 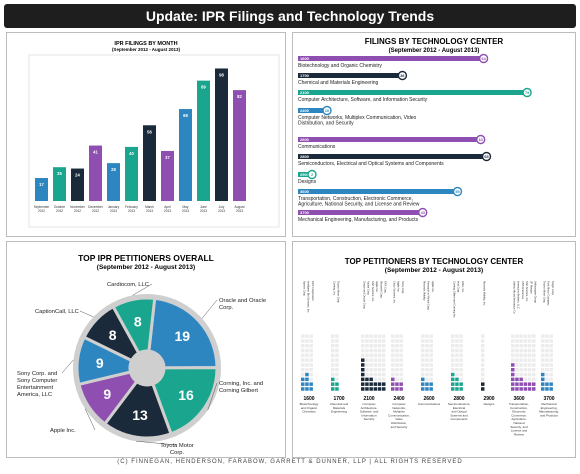 I want to click on petitioner-name: Oracle and Oracle Corp., so click(x=365, y=295).